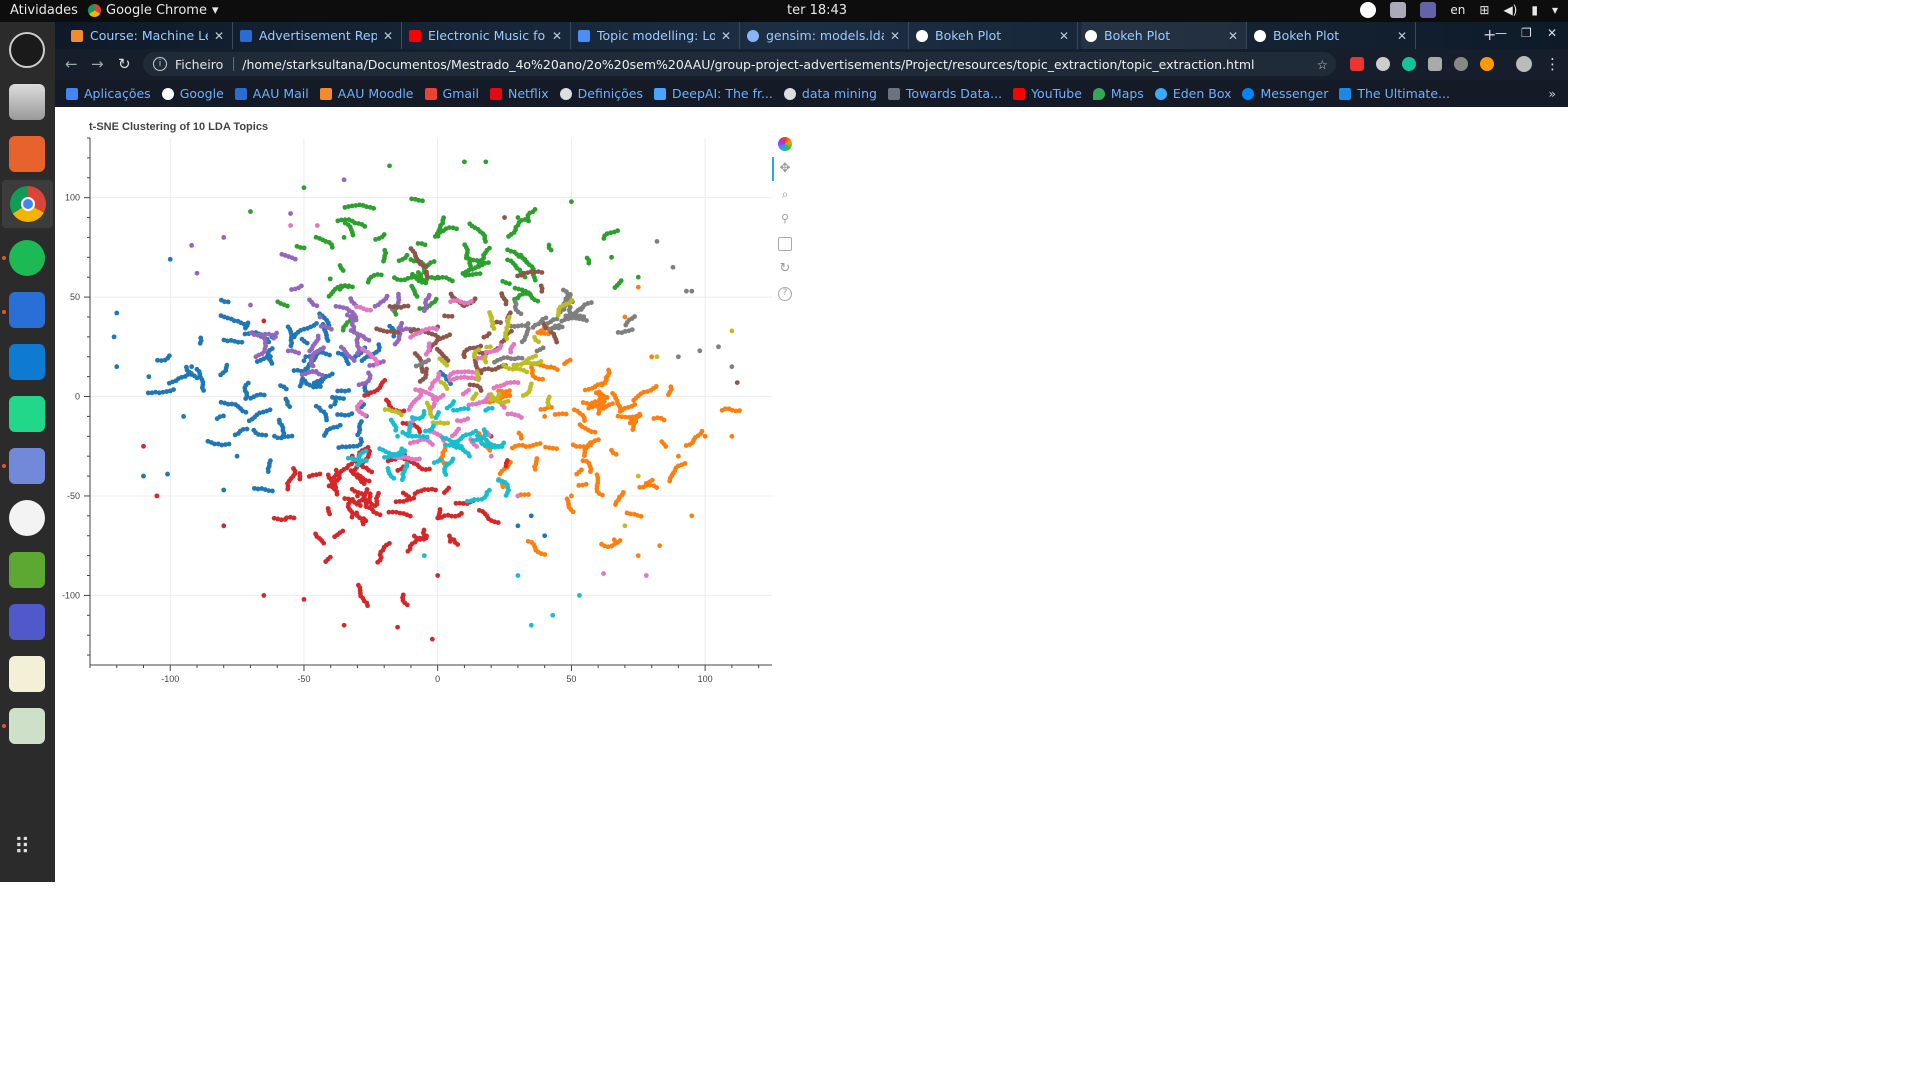 The height and width of the screenshot is (1080, 1920). I want to click on spreadsheet-icon, so click(27, 570).